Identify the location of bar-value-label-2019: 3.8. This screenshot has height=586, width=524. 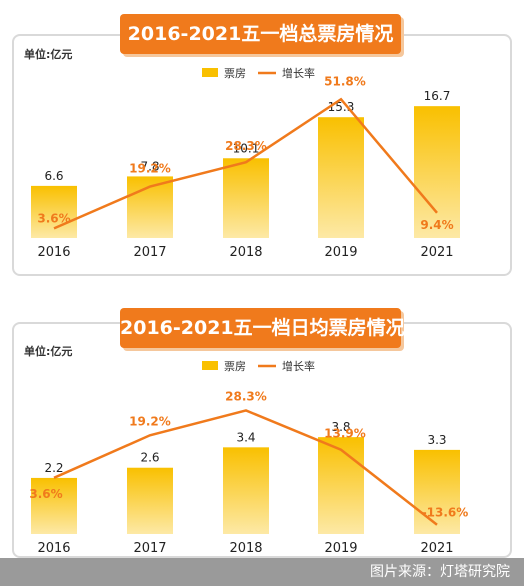
(340, 427).